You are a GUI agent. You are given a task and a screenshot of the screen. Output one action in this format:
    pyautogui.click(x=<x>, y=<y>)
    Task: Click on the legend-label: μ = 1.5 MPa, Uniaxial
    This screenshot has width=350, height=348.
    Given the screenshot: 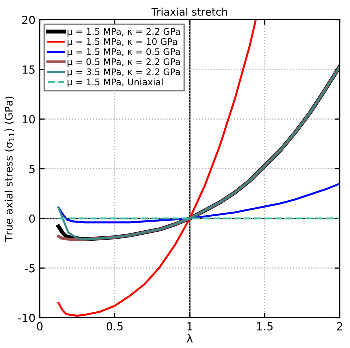 What is the action you would take?
    pyautogui.click(x=115, y=83)
    